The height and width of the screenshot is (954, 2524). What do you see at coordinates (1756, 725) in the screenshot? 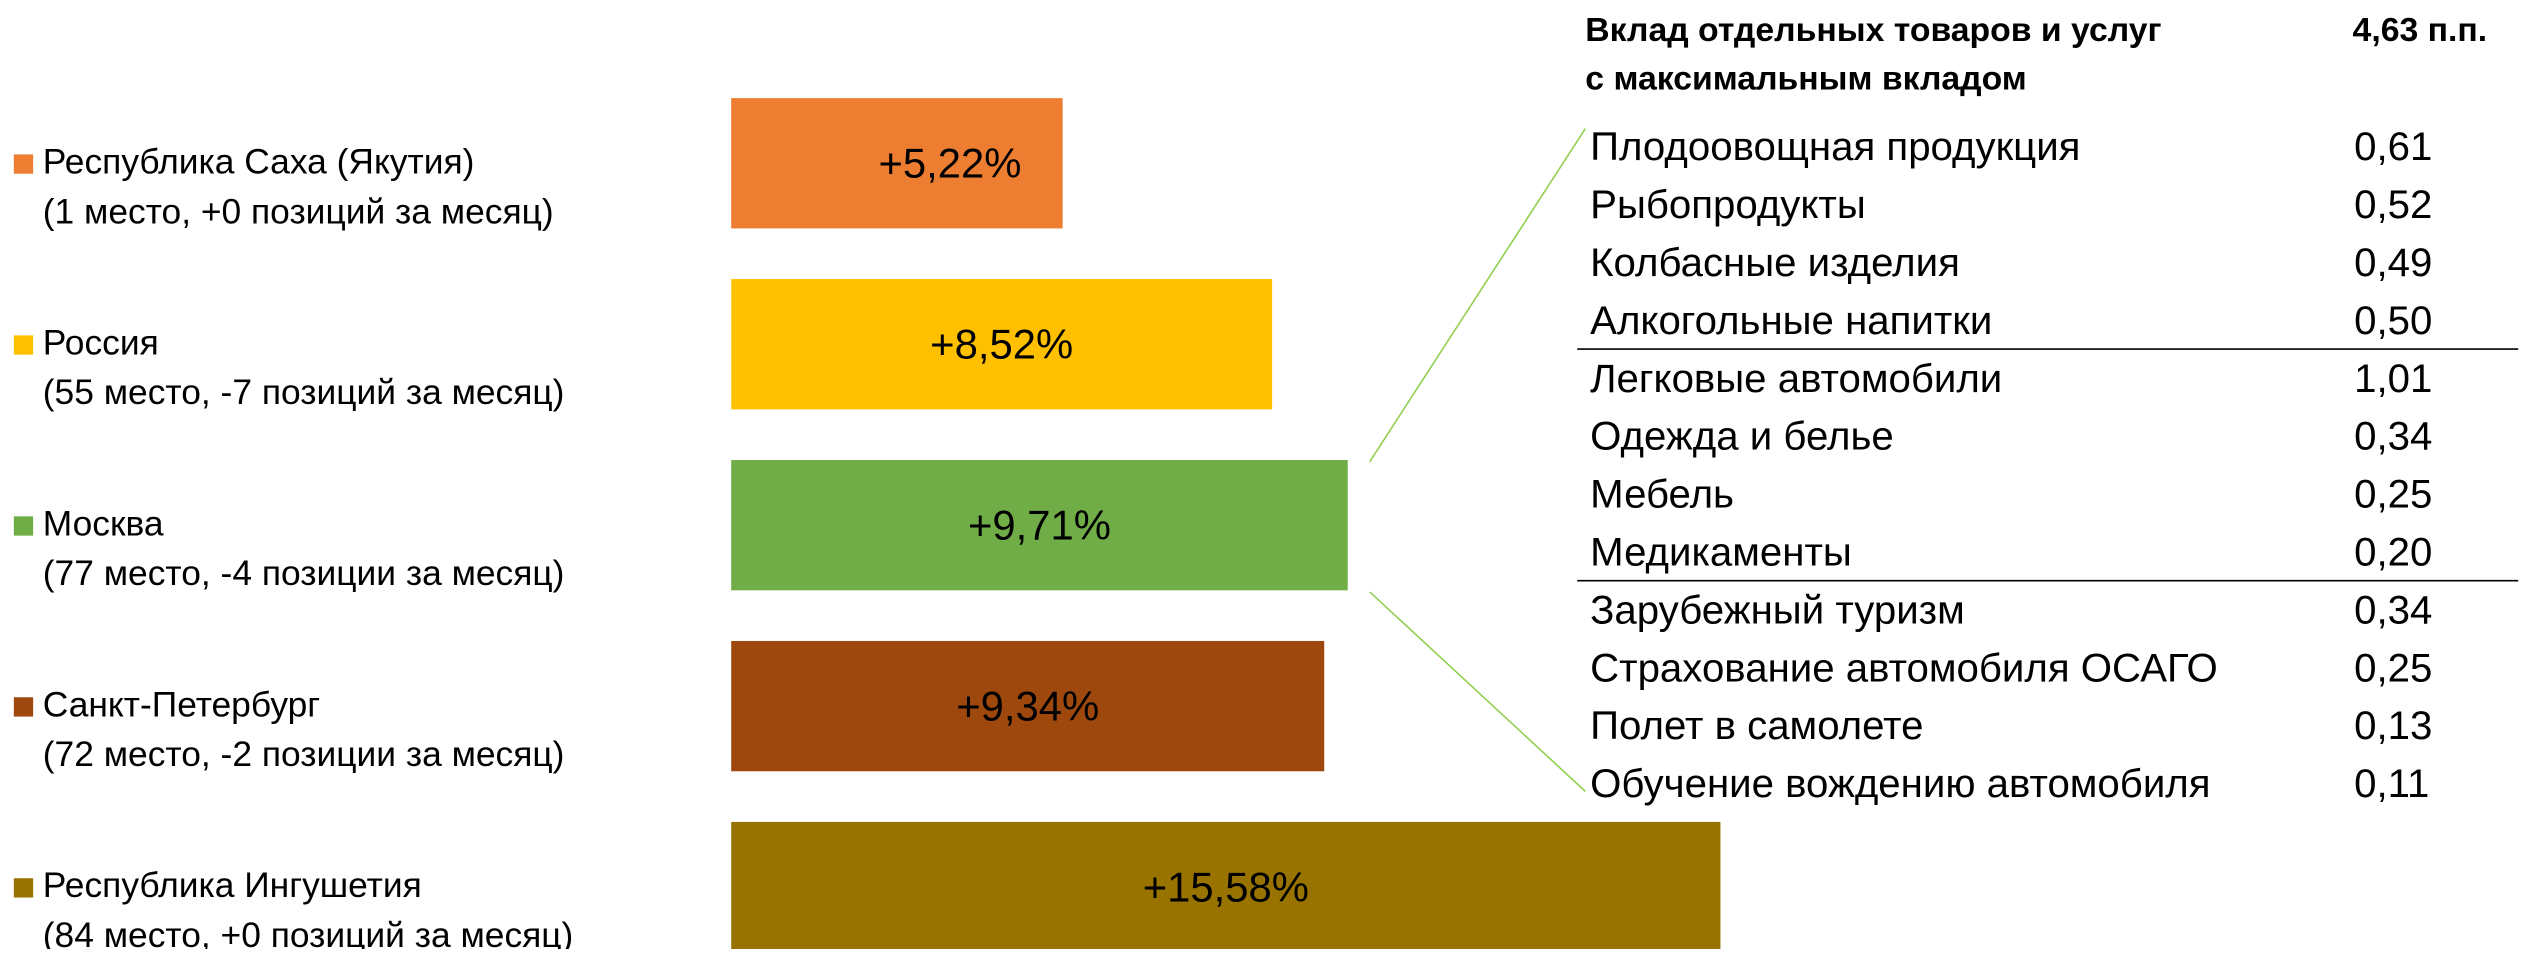
I see `row-name: Полет в самолете` at bounding box center [1756, 725].